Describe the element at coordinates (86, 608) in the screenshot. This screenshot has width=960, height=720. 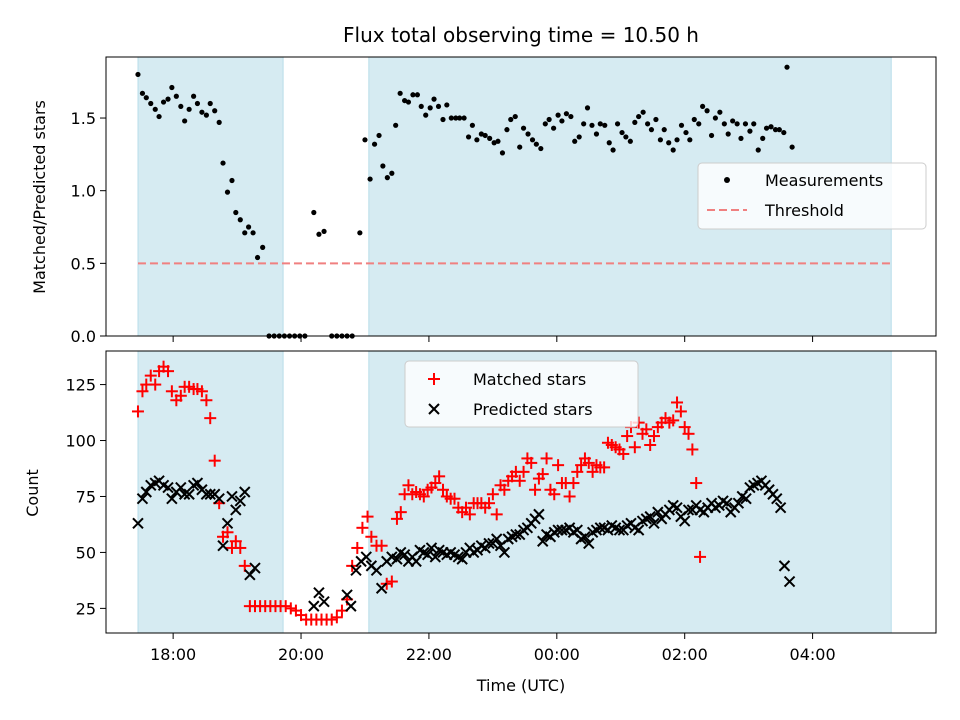
I see `y-tick-label: 25` at that location.